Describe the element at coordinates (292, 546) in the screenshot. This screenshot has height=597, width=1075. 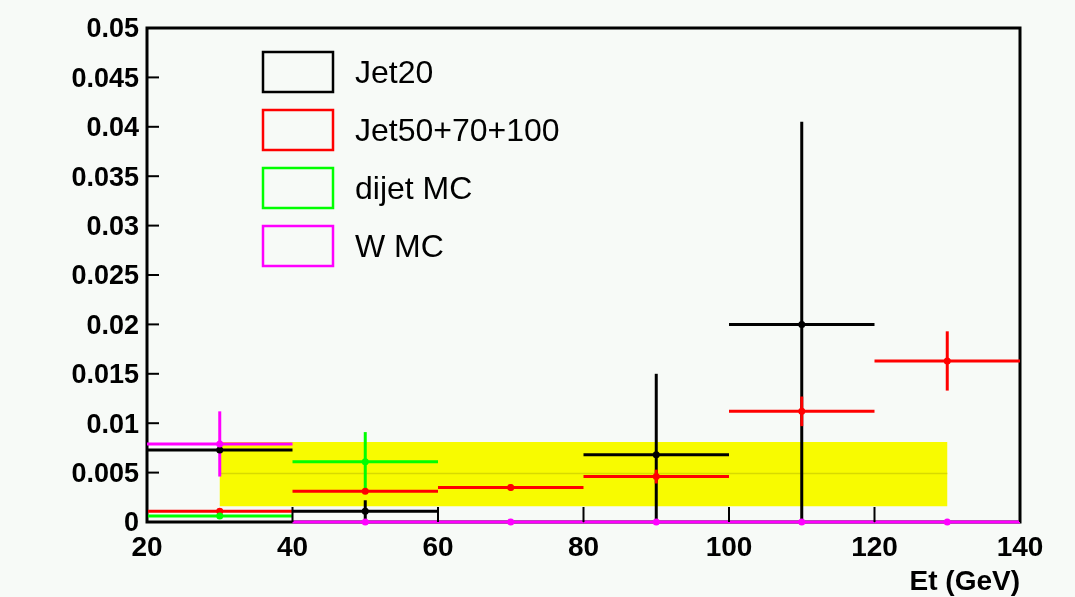
I see `x-tick-label: 40` at that location.